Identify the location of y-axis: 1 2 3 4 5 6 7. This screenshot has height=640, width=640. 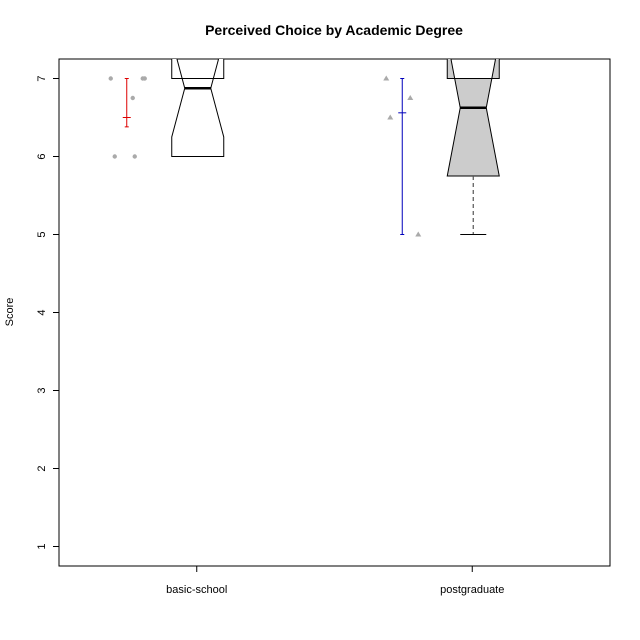
(47, 312).